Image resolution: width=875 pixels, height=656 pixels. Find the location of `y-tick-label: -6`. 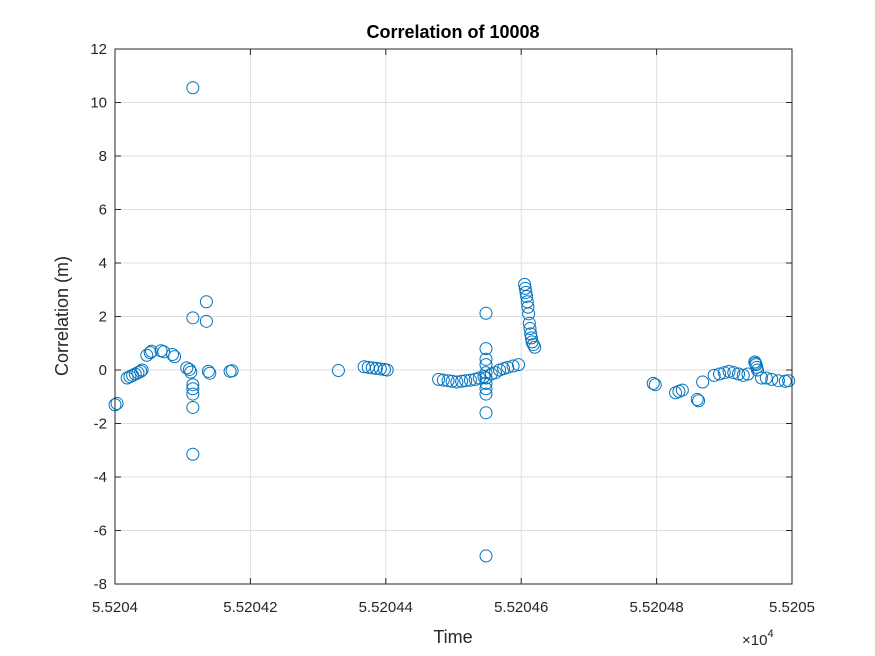

y-tick-label: -6 is located at coordinates (100, 531).